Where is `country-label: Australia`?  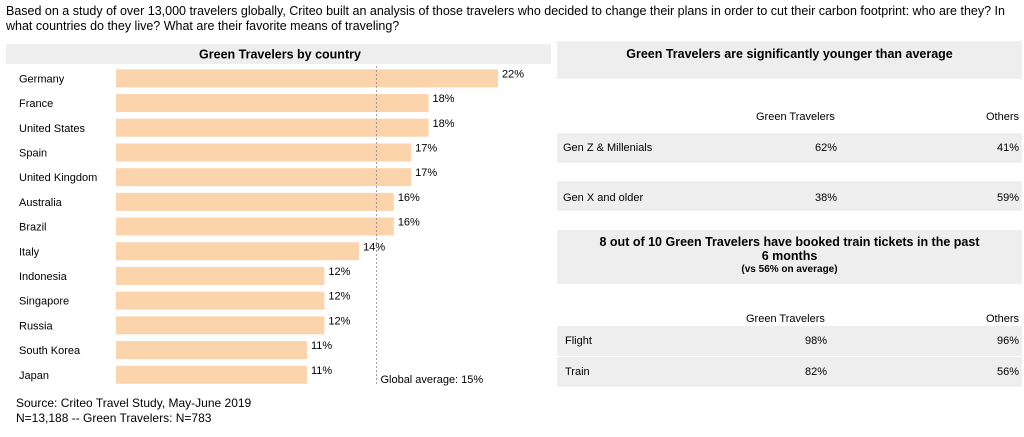 country-label: Australia is located at coordinates (41, 203).